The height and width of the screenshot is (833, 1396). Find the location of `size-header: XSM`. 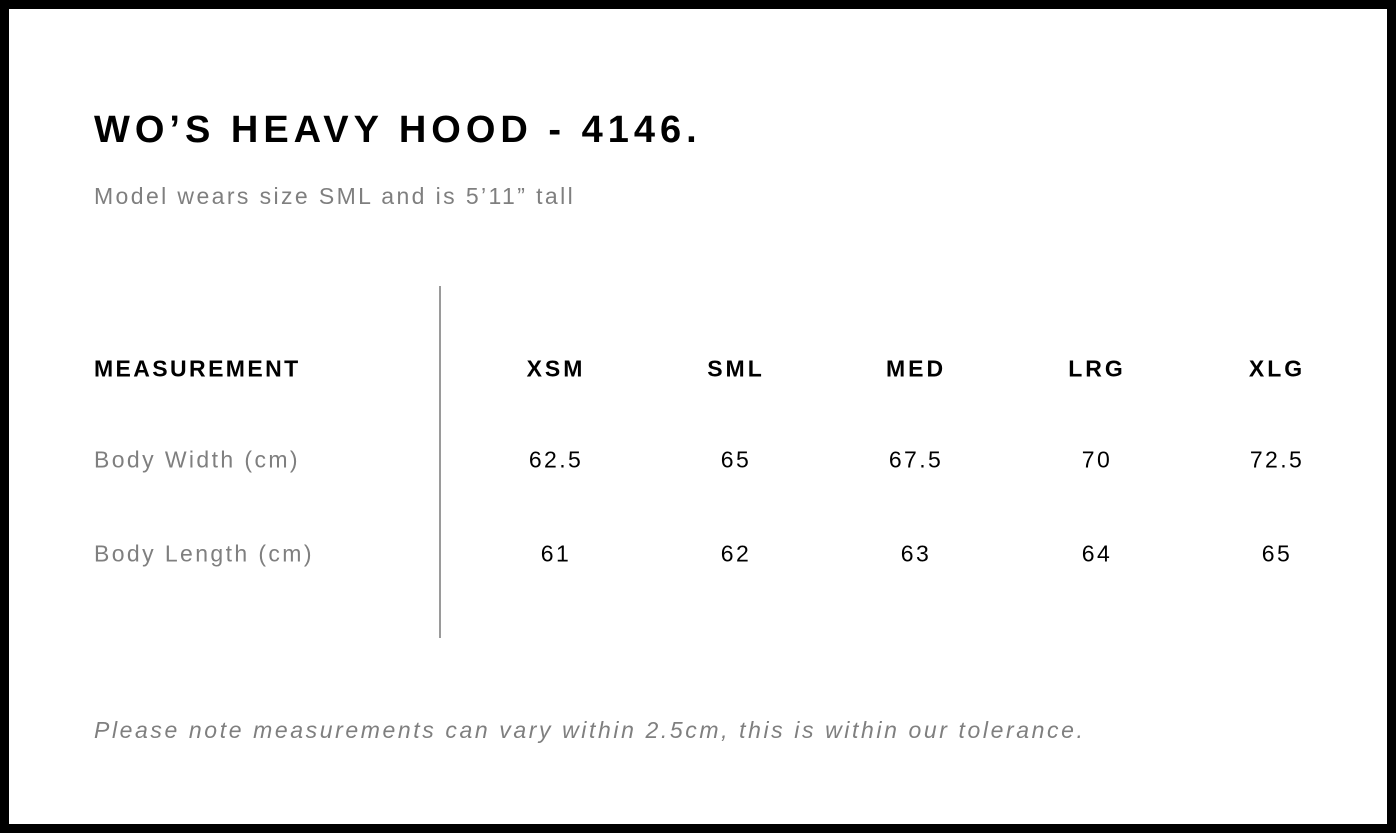

size-header: XSM is located at coordinates (556, 368).